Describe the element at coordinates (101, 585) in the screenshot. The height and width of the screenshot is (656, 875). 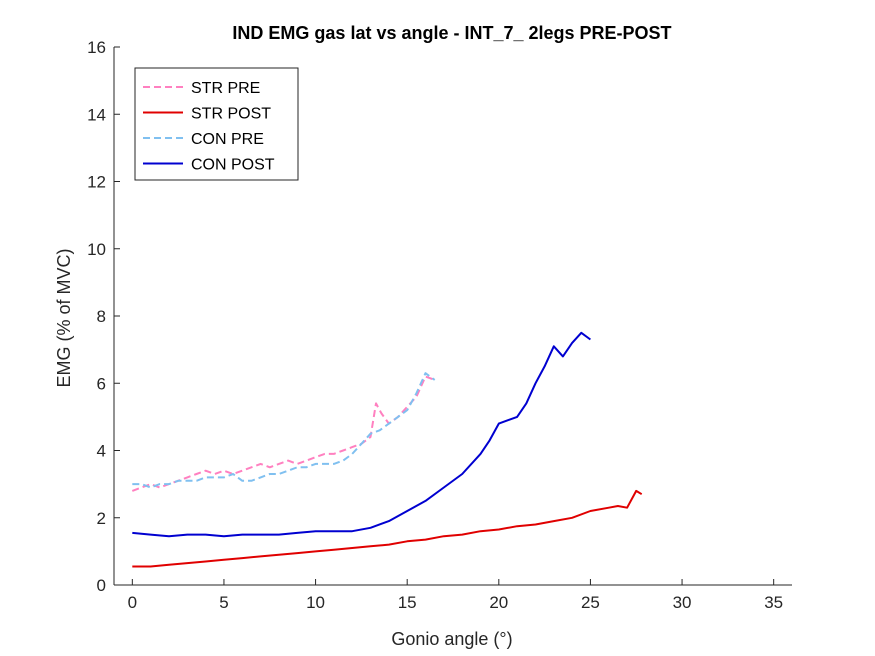
I see `y-tick-label: 0` at that location.